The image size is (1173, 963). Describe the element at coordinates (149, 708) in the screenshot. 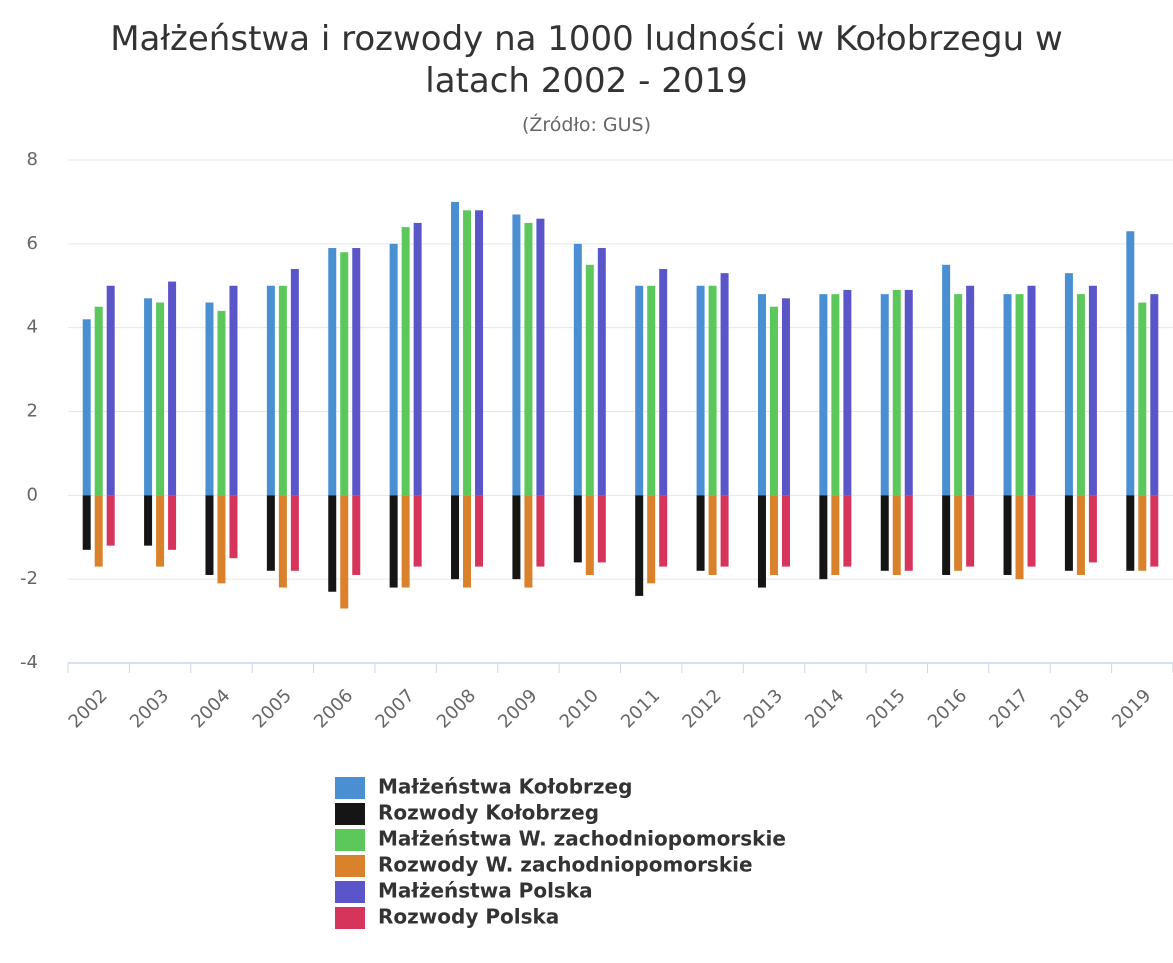

I see `x-tick-label: 2003` at that location.